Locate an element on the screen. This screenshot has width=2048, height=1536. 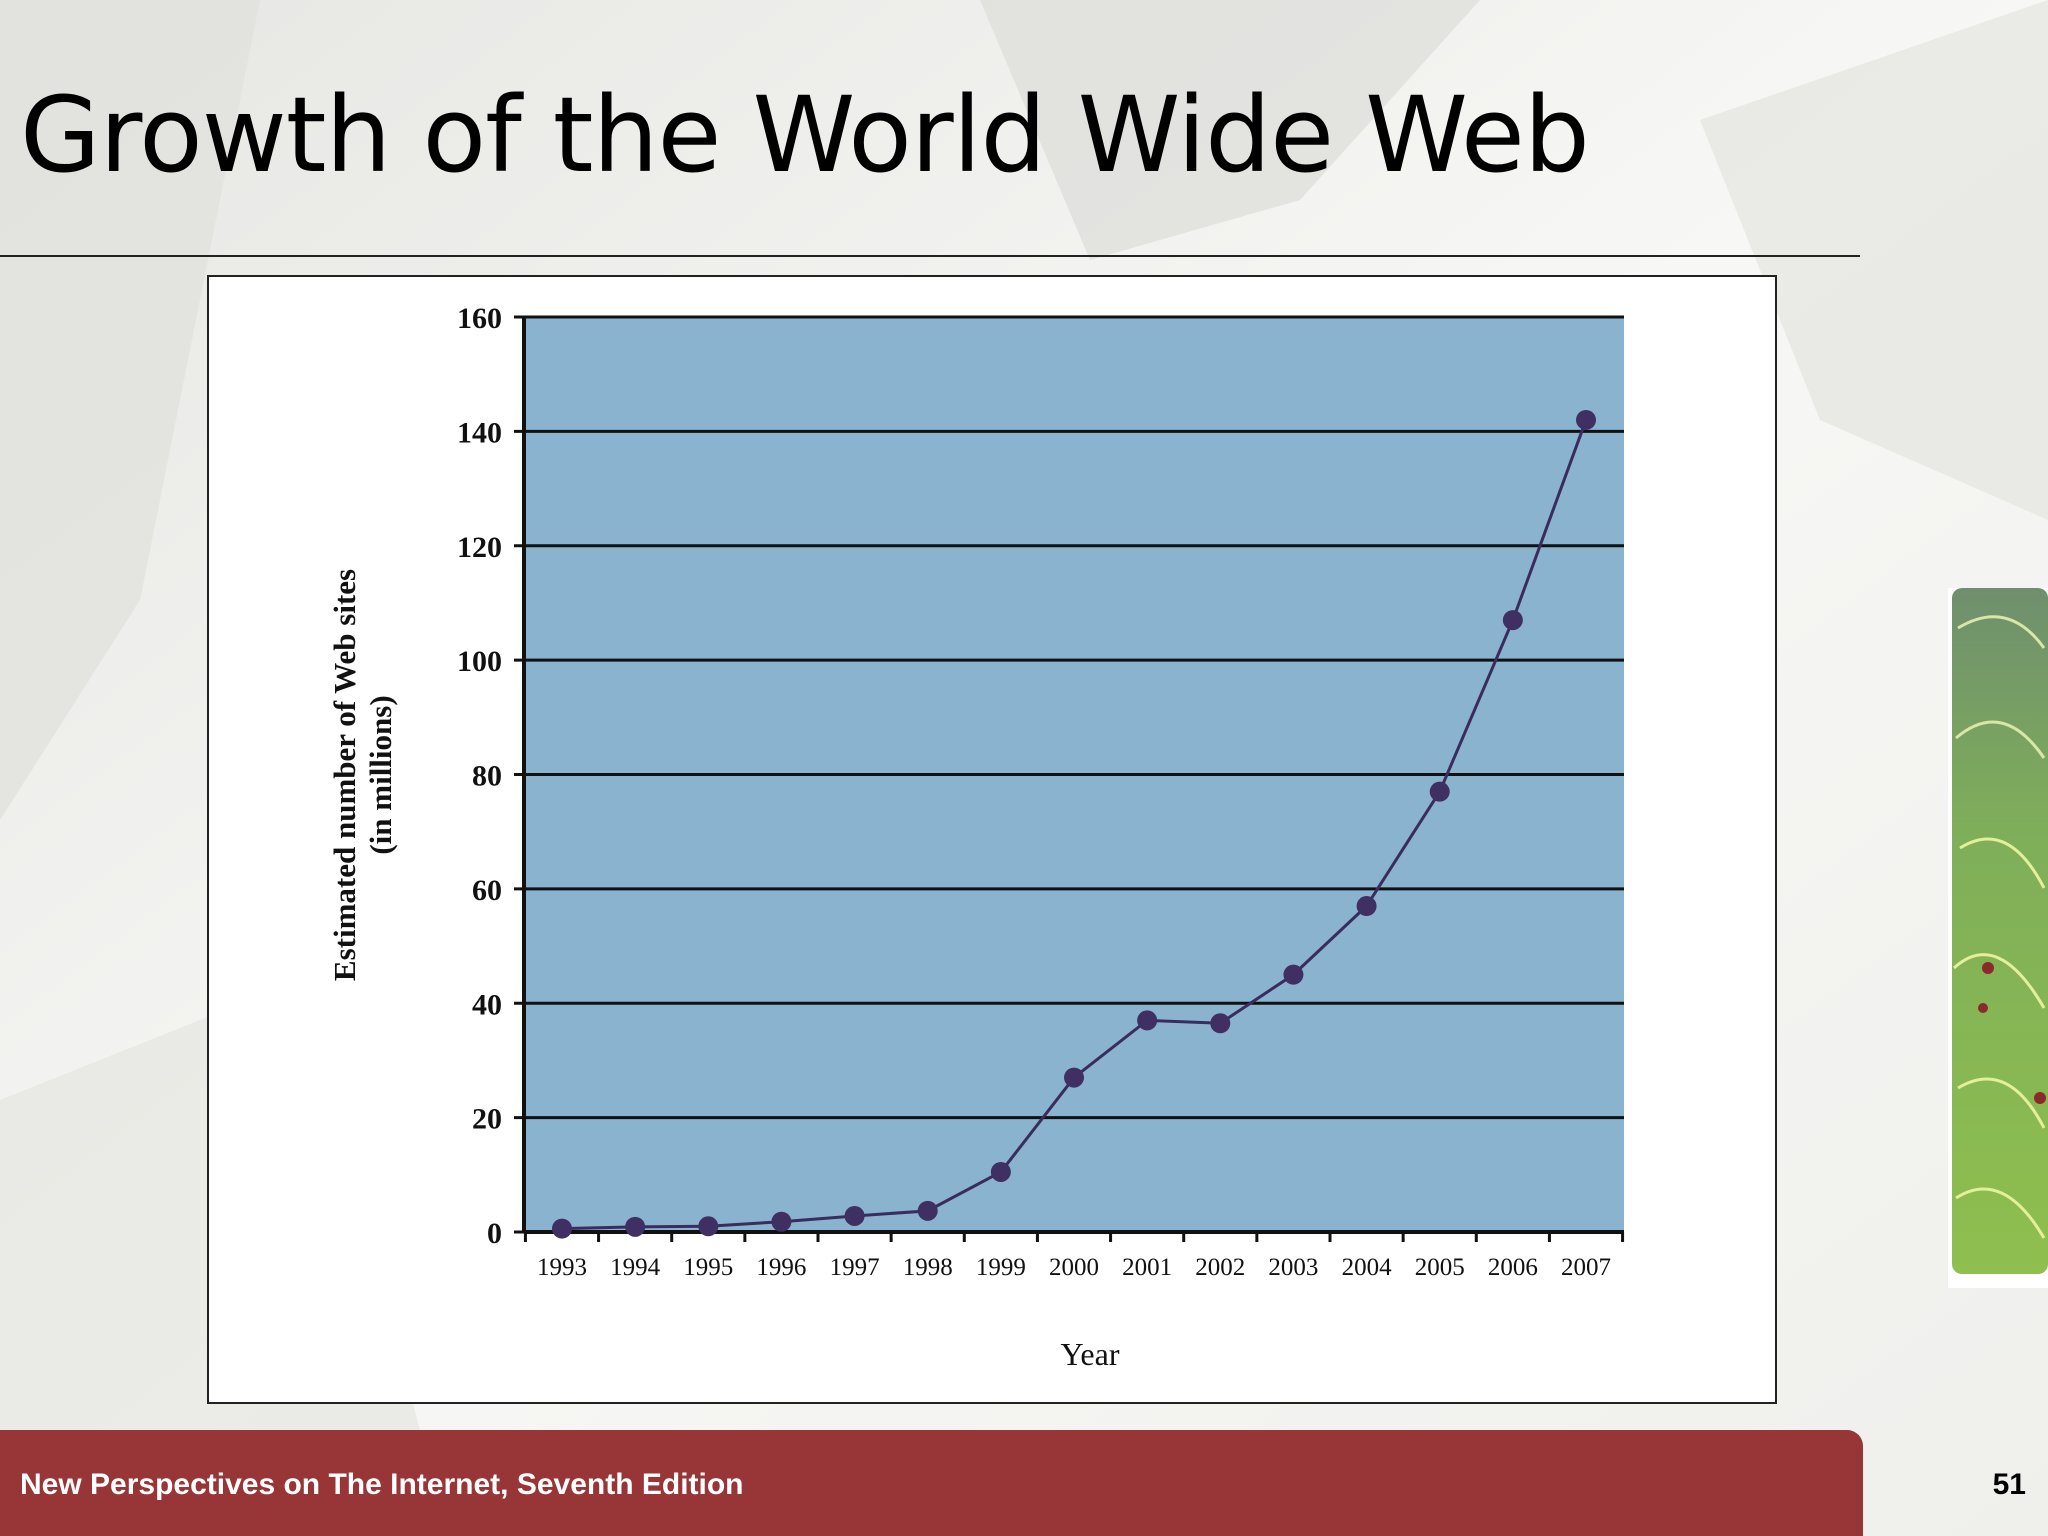
x-tick-label: 2002 is located at coordinates (1220, 1267).